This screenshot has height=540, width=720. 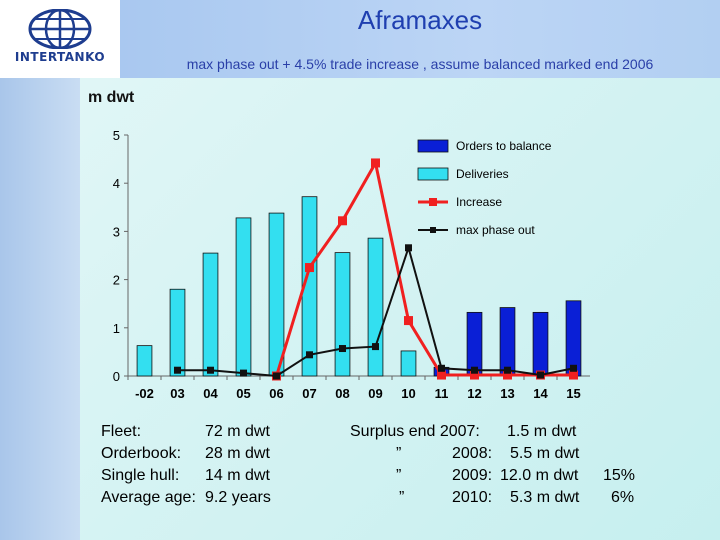 What do you see at coordinates (545, 497) in the screenshot?
I see `surplus-value-3: 5.3 m dwt` at bounding box center [545, 497].